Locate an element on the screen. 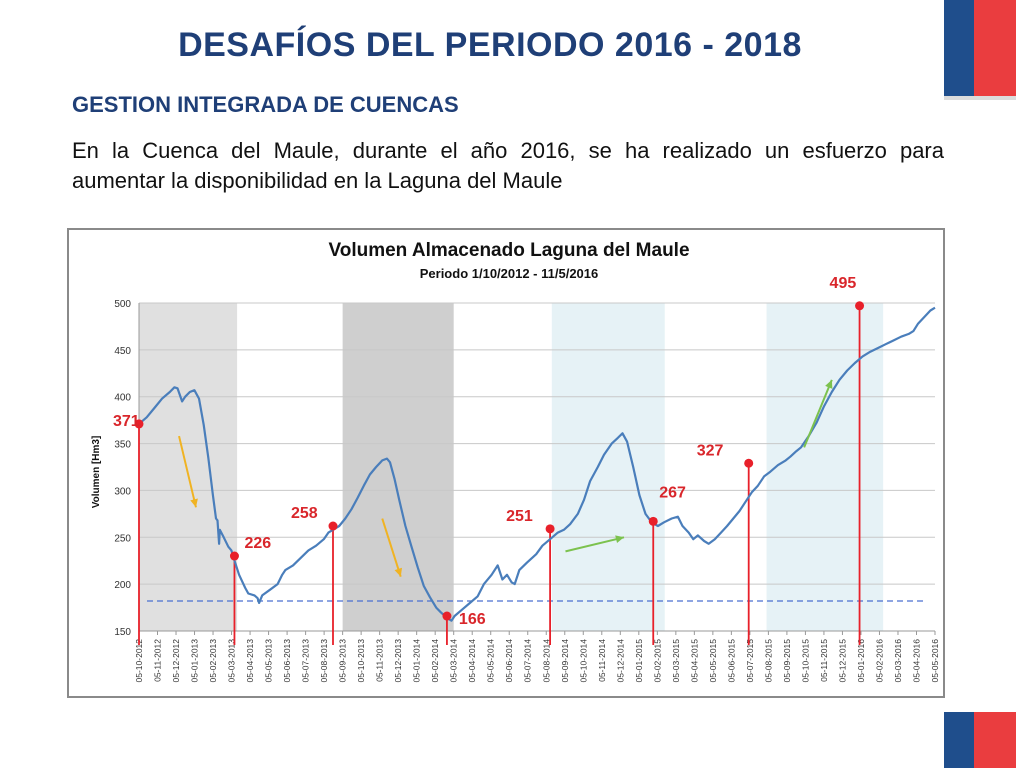 This screenshot has height=768, width=1024. data-label: 327 is located at coordinates (710, 450).